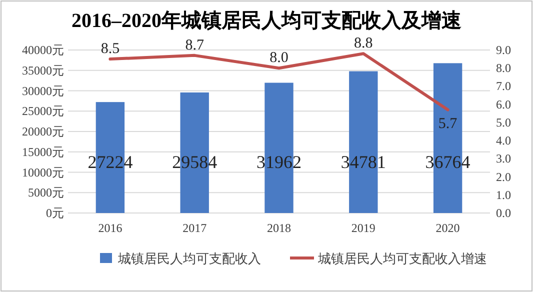  I want to click on data-label: 8.5, so click(110, 49).